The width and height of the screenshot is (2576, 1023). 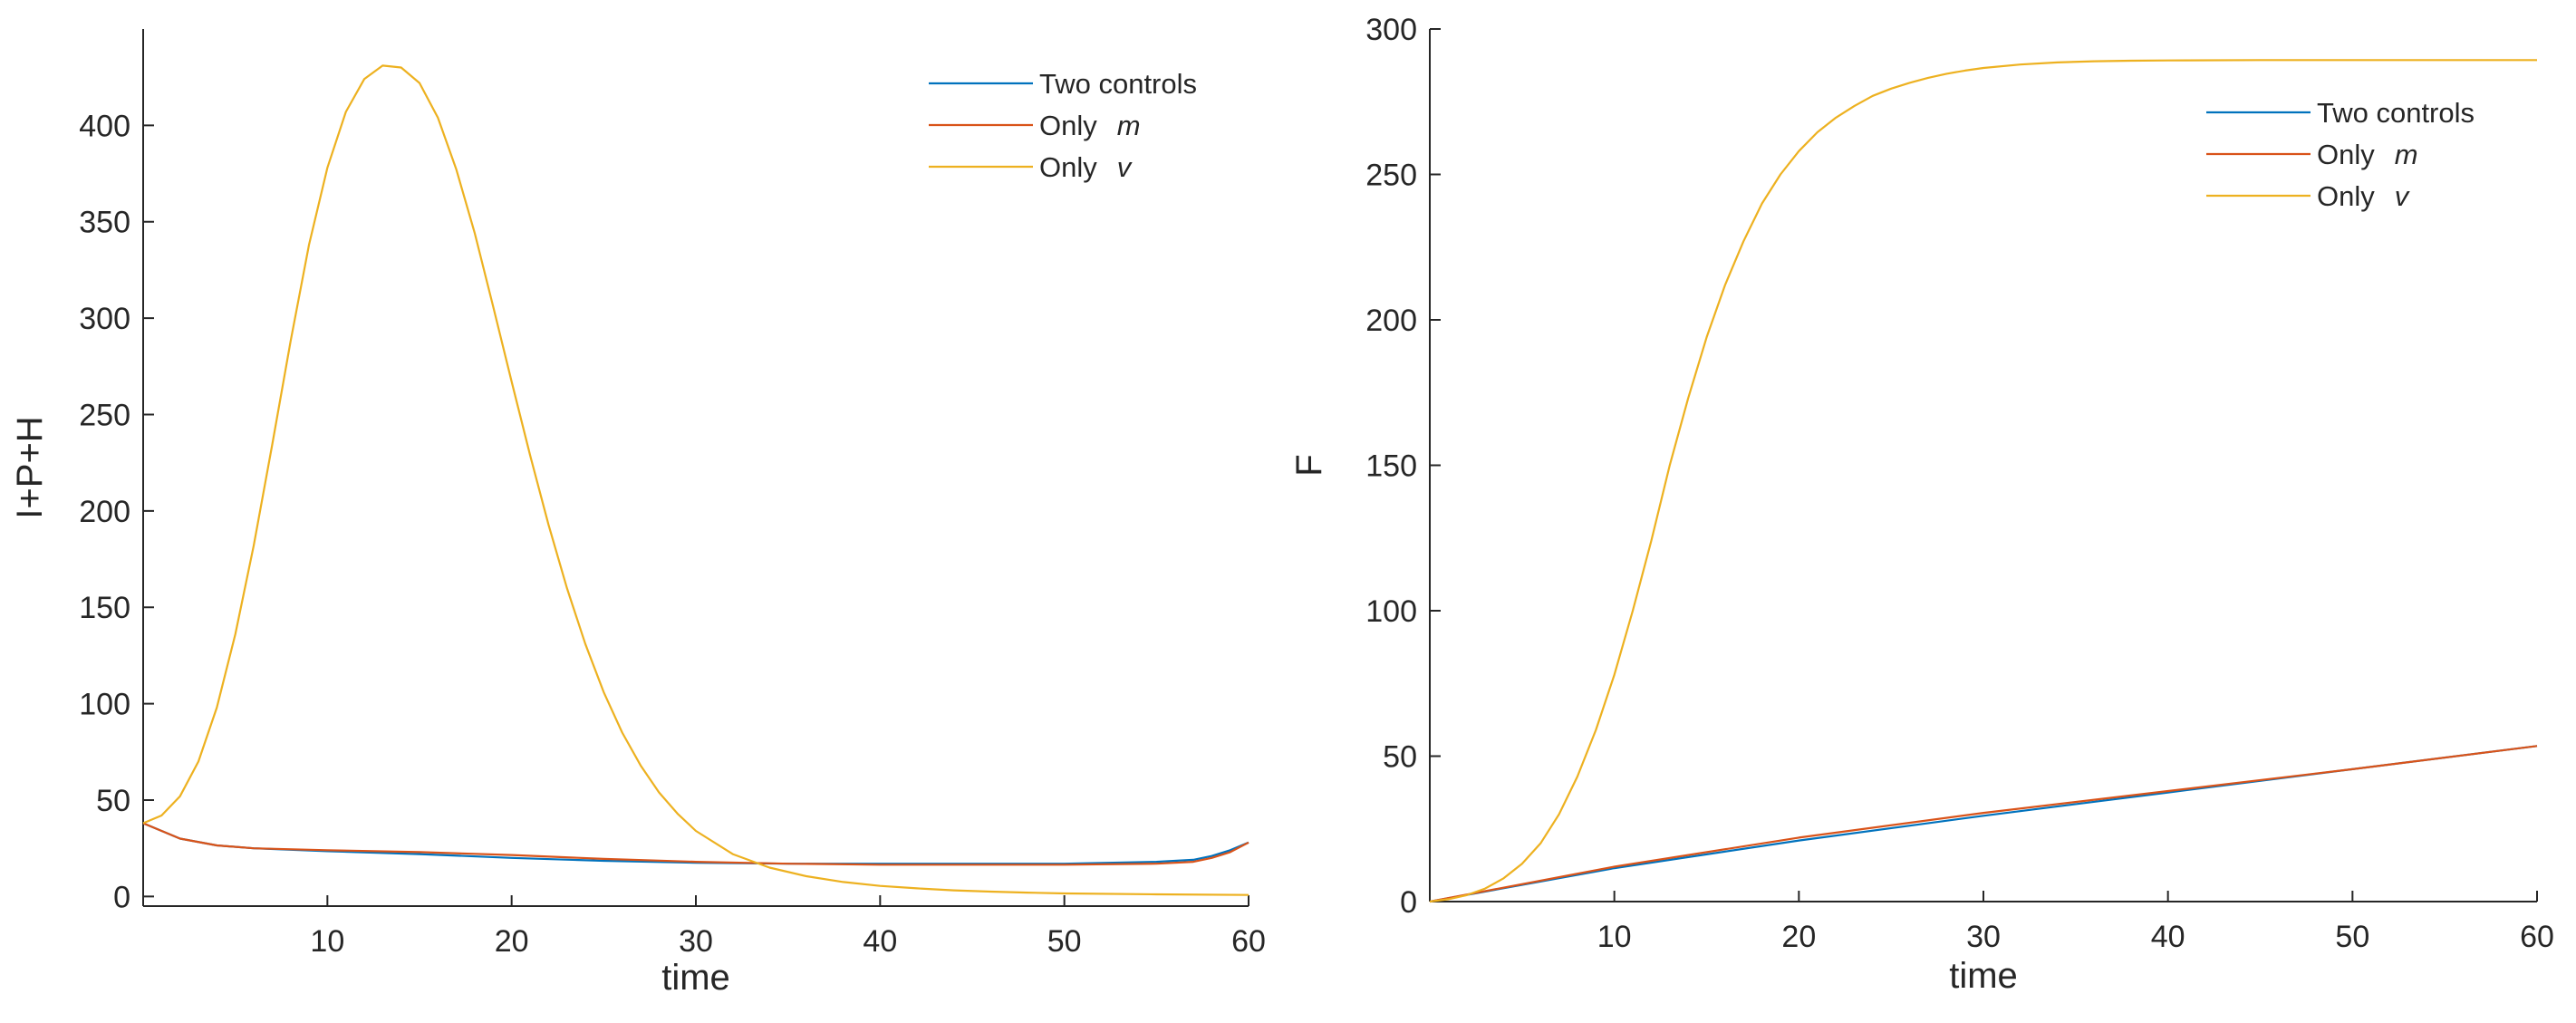 What do you see at coordinates (104, 223) in the screenshot?
I see `y-tick-label: 350` at bounding box center [104, 223].